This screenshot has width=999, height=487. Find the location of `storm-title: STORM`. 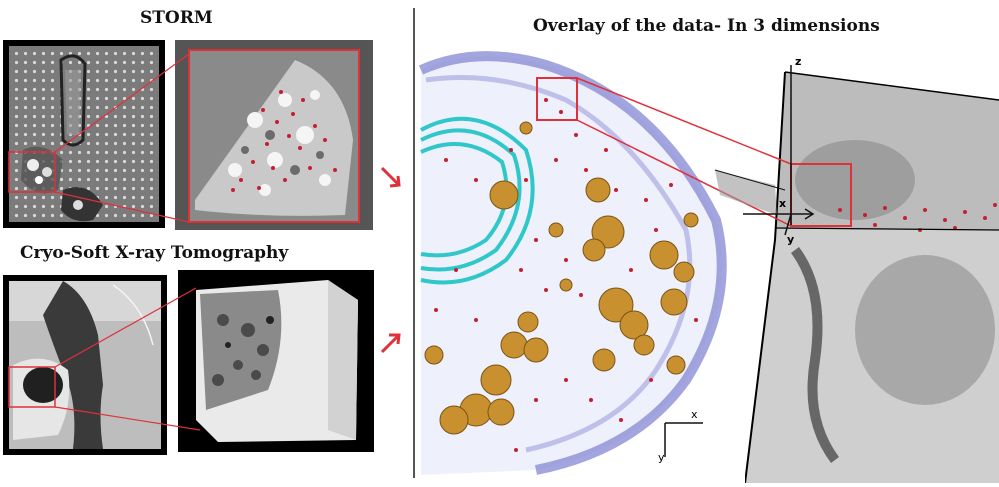

storm-title: STORM is located at coordinates (176, 18).